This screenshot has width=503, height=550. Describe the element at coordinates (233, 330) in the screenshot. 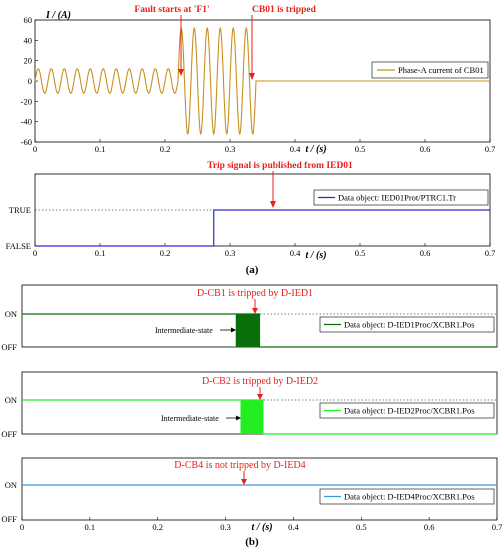

I see `dcb1-intermediate-arrowhead` at that location.